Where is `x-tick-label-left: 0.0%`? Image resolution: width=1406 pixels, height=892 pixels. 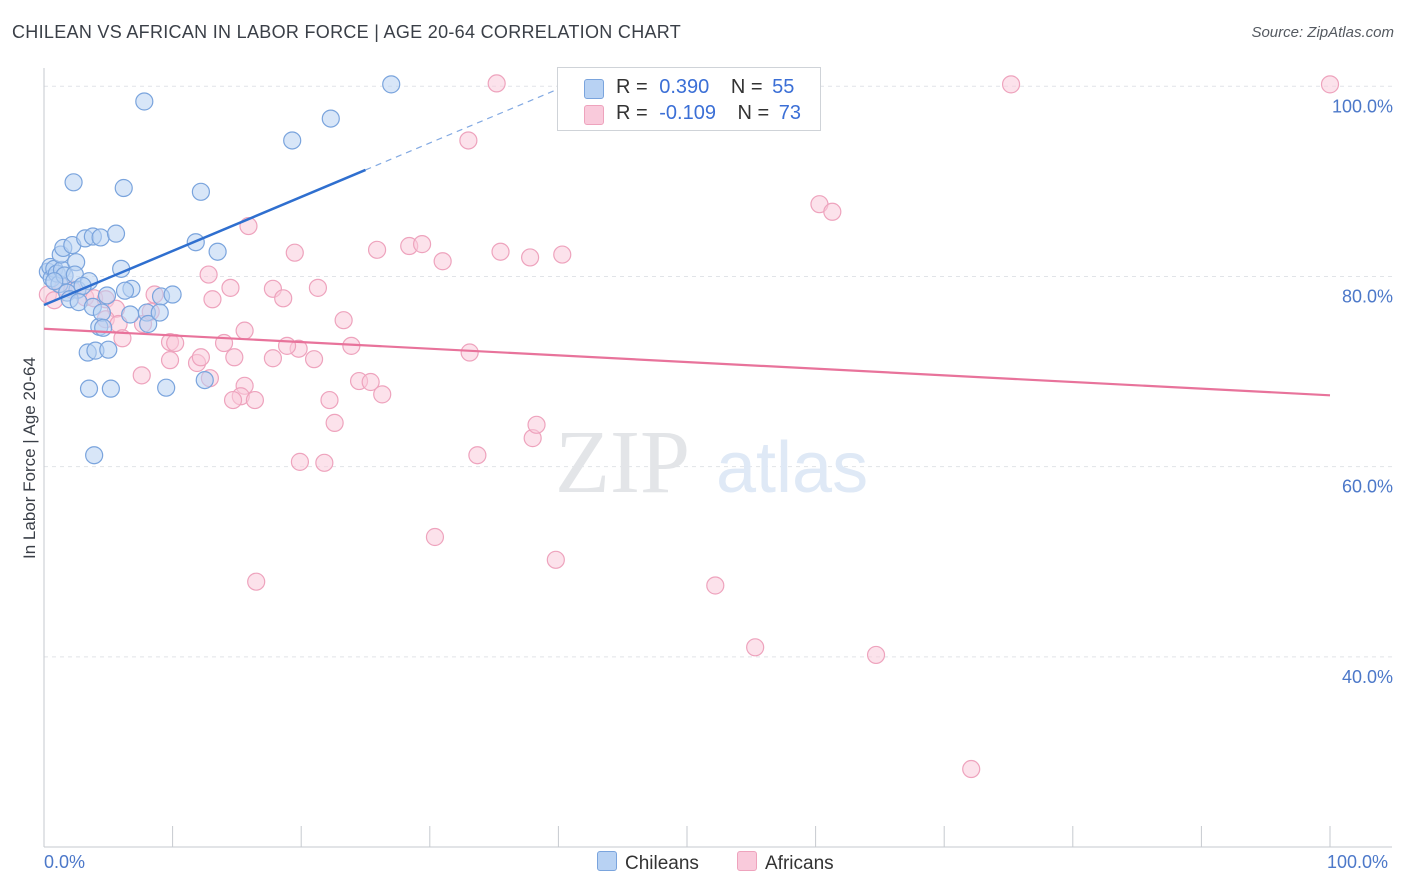
x-tick-label-left: 0.0% is located at coordinates (65, 862).